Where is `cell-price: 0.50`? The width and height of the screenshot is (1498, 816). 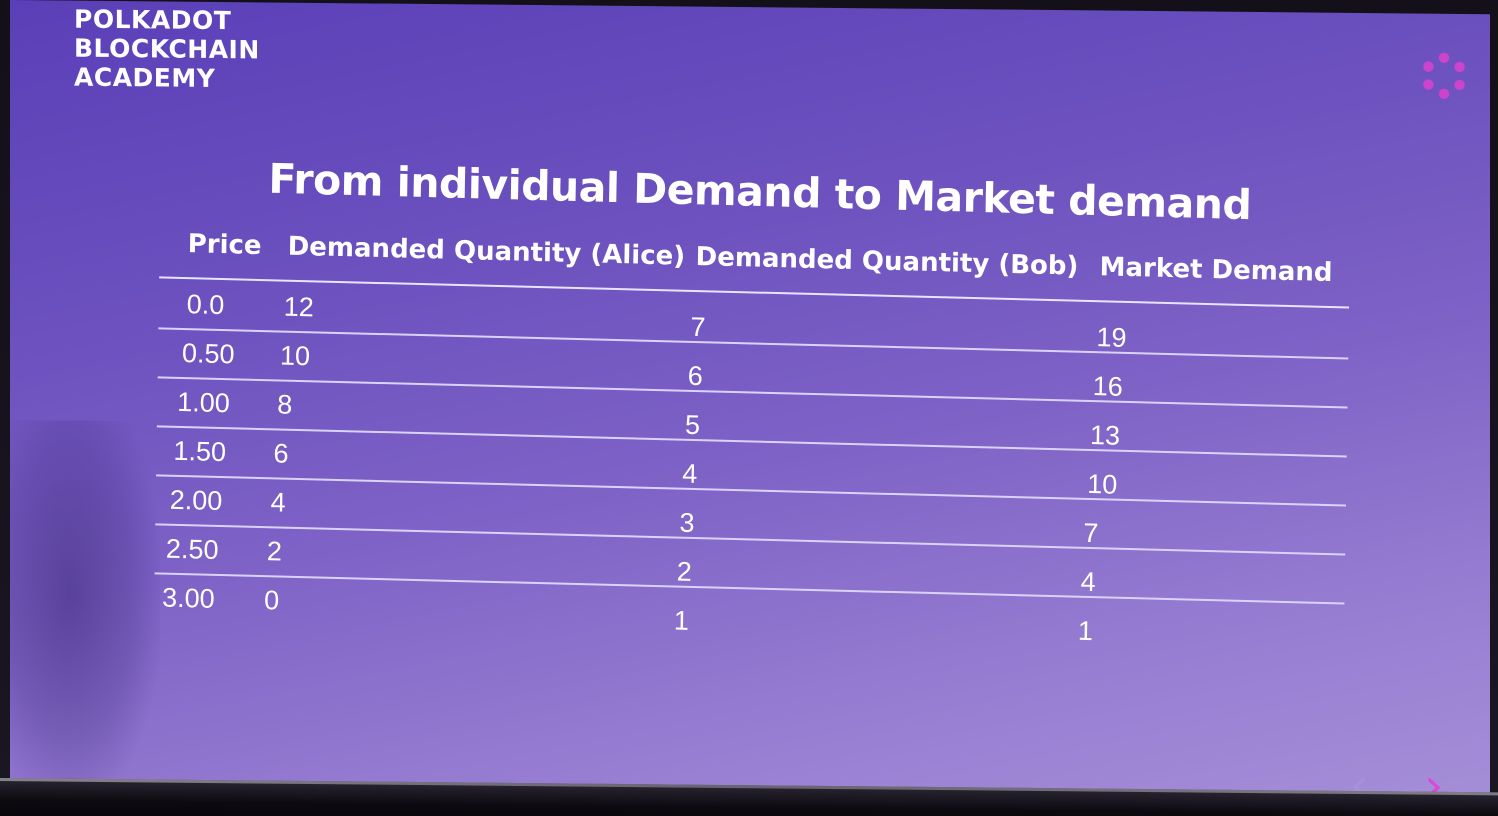
cell-price: 0.50 is located at coordinates (208, 354).